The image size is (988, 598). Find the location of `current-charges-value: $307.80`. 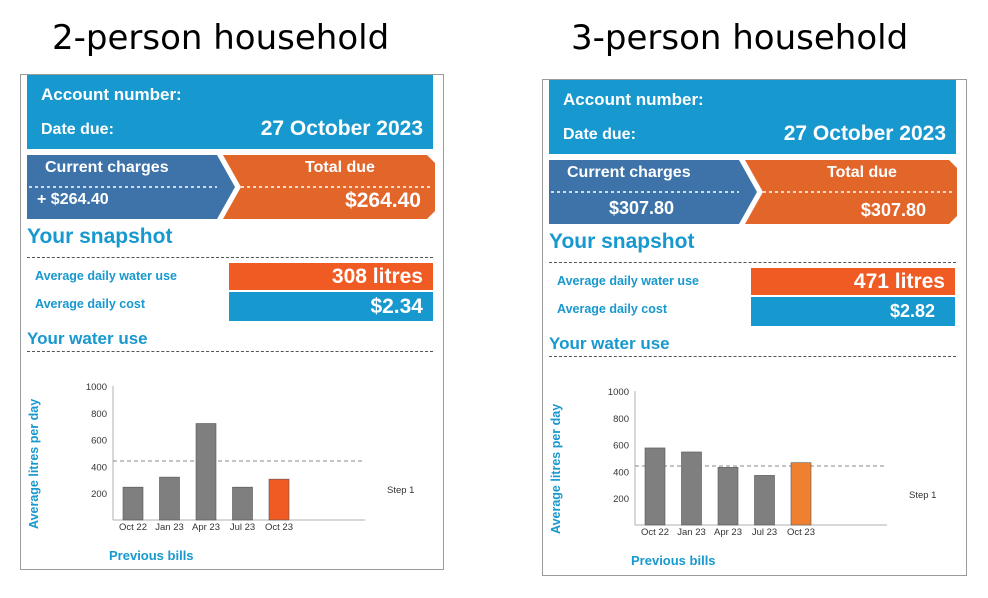

current-charges-value: $307.80 is located at coordinates (642, 208).